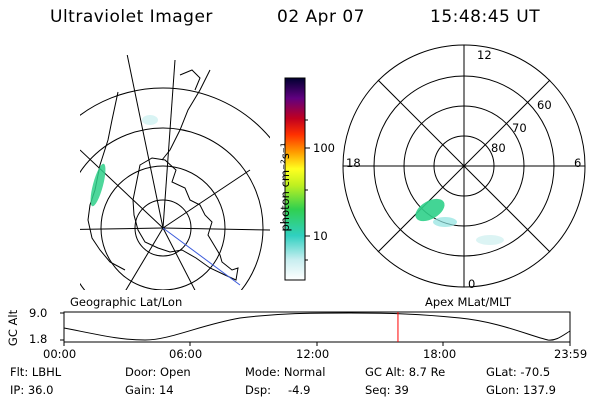  What do you see at coordinates (324, 148) in the screenshot?
I see `colorbar-tick-label: 100` at bounding box center [324, 148].